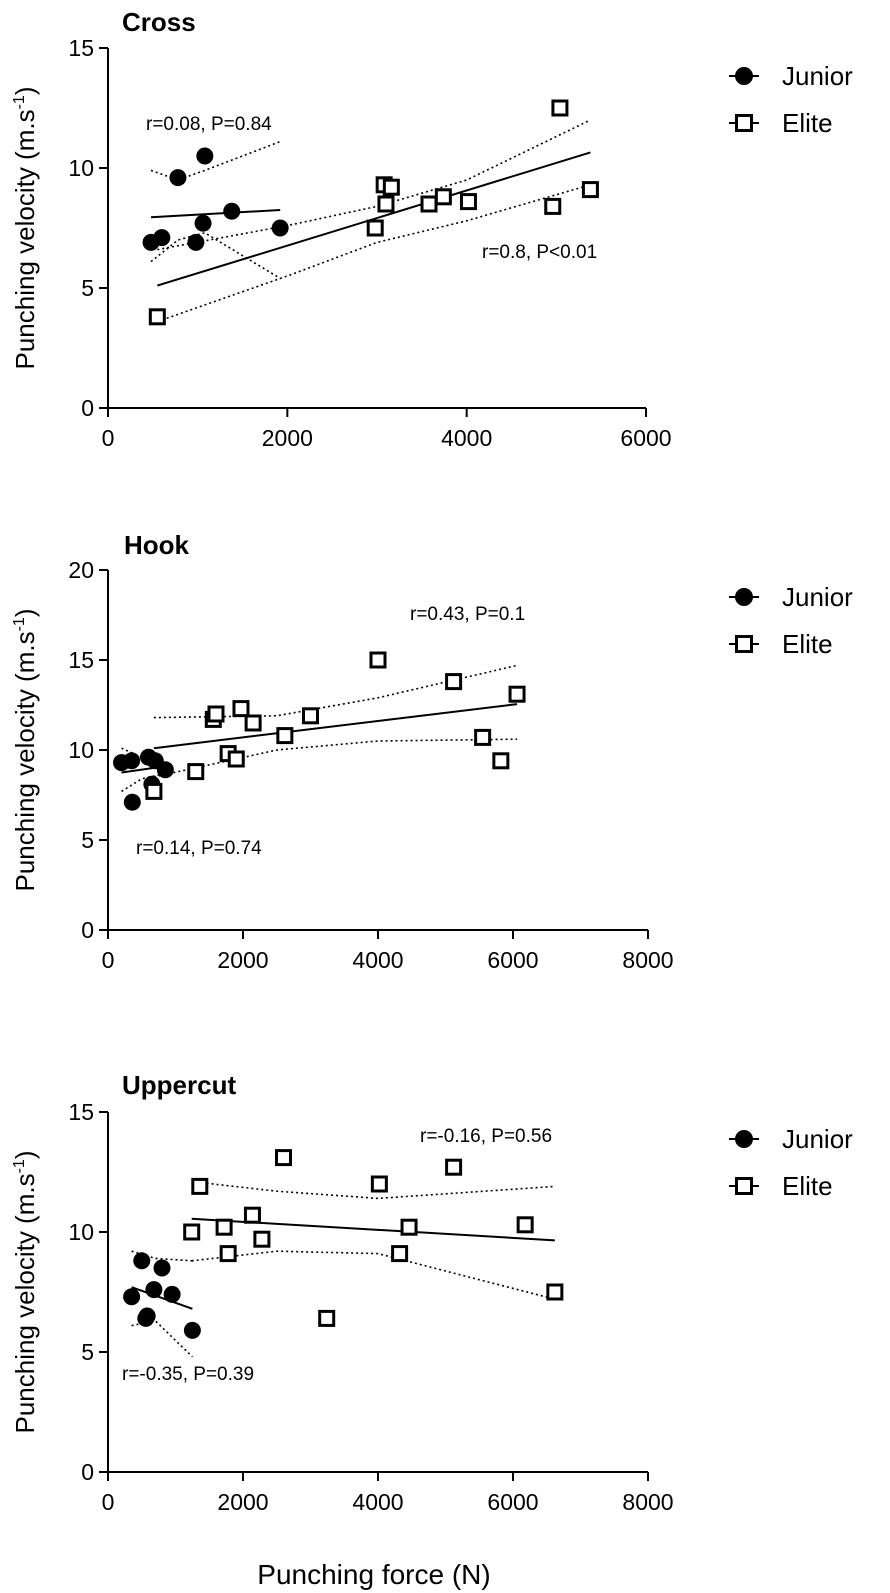 This screenshot has width=890, height=1593. Describe the element at coordinates (242, 1502) in the screenshot. I see `x-tick-label: 2000` at that location.